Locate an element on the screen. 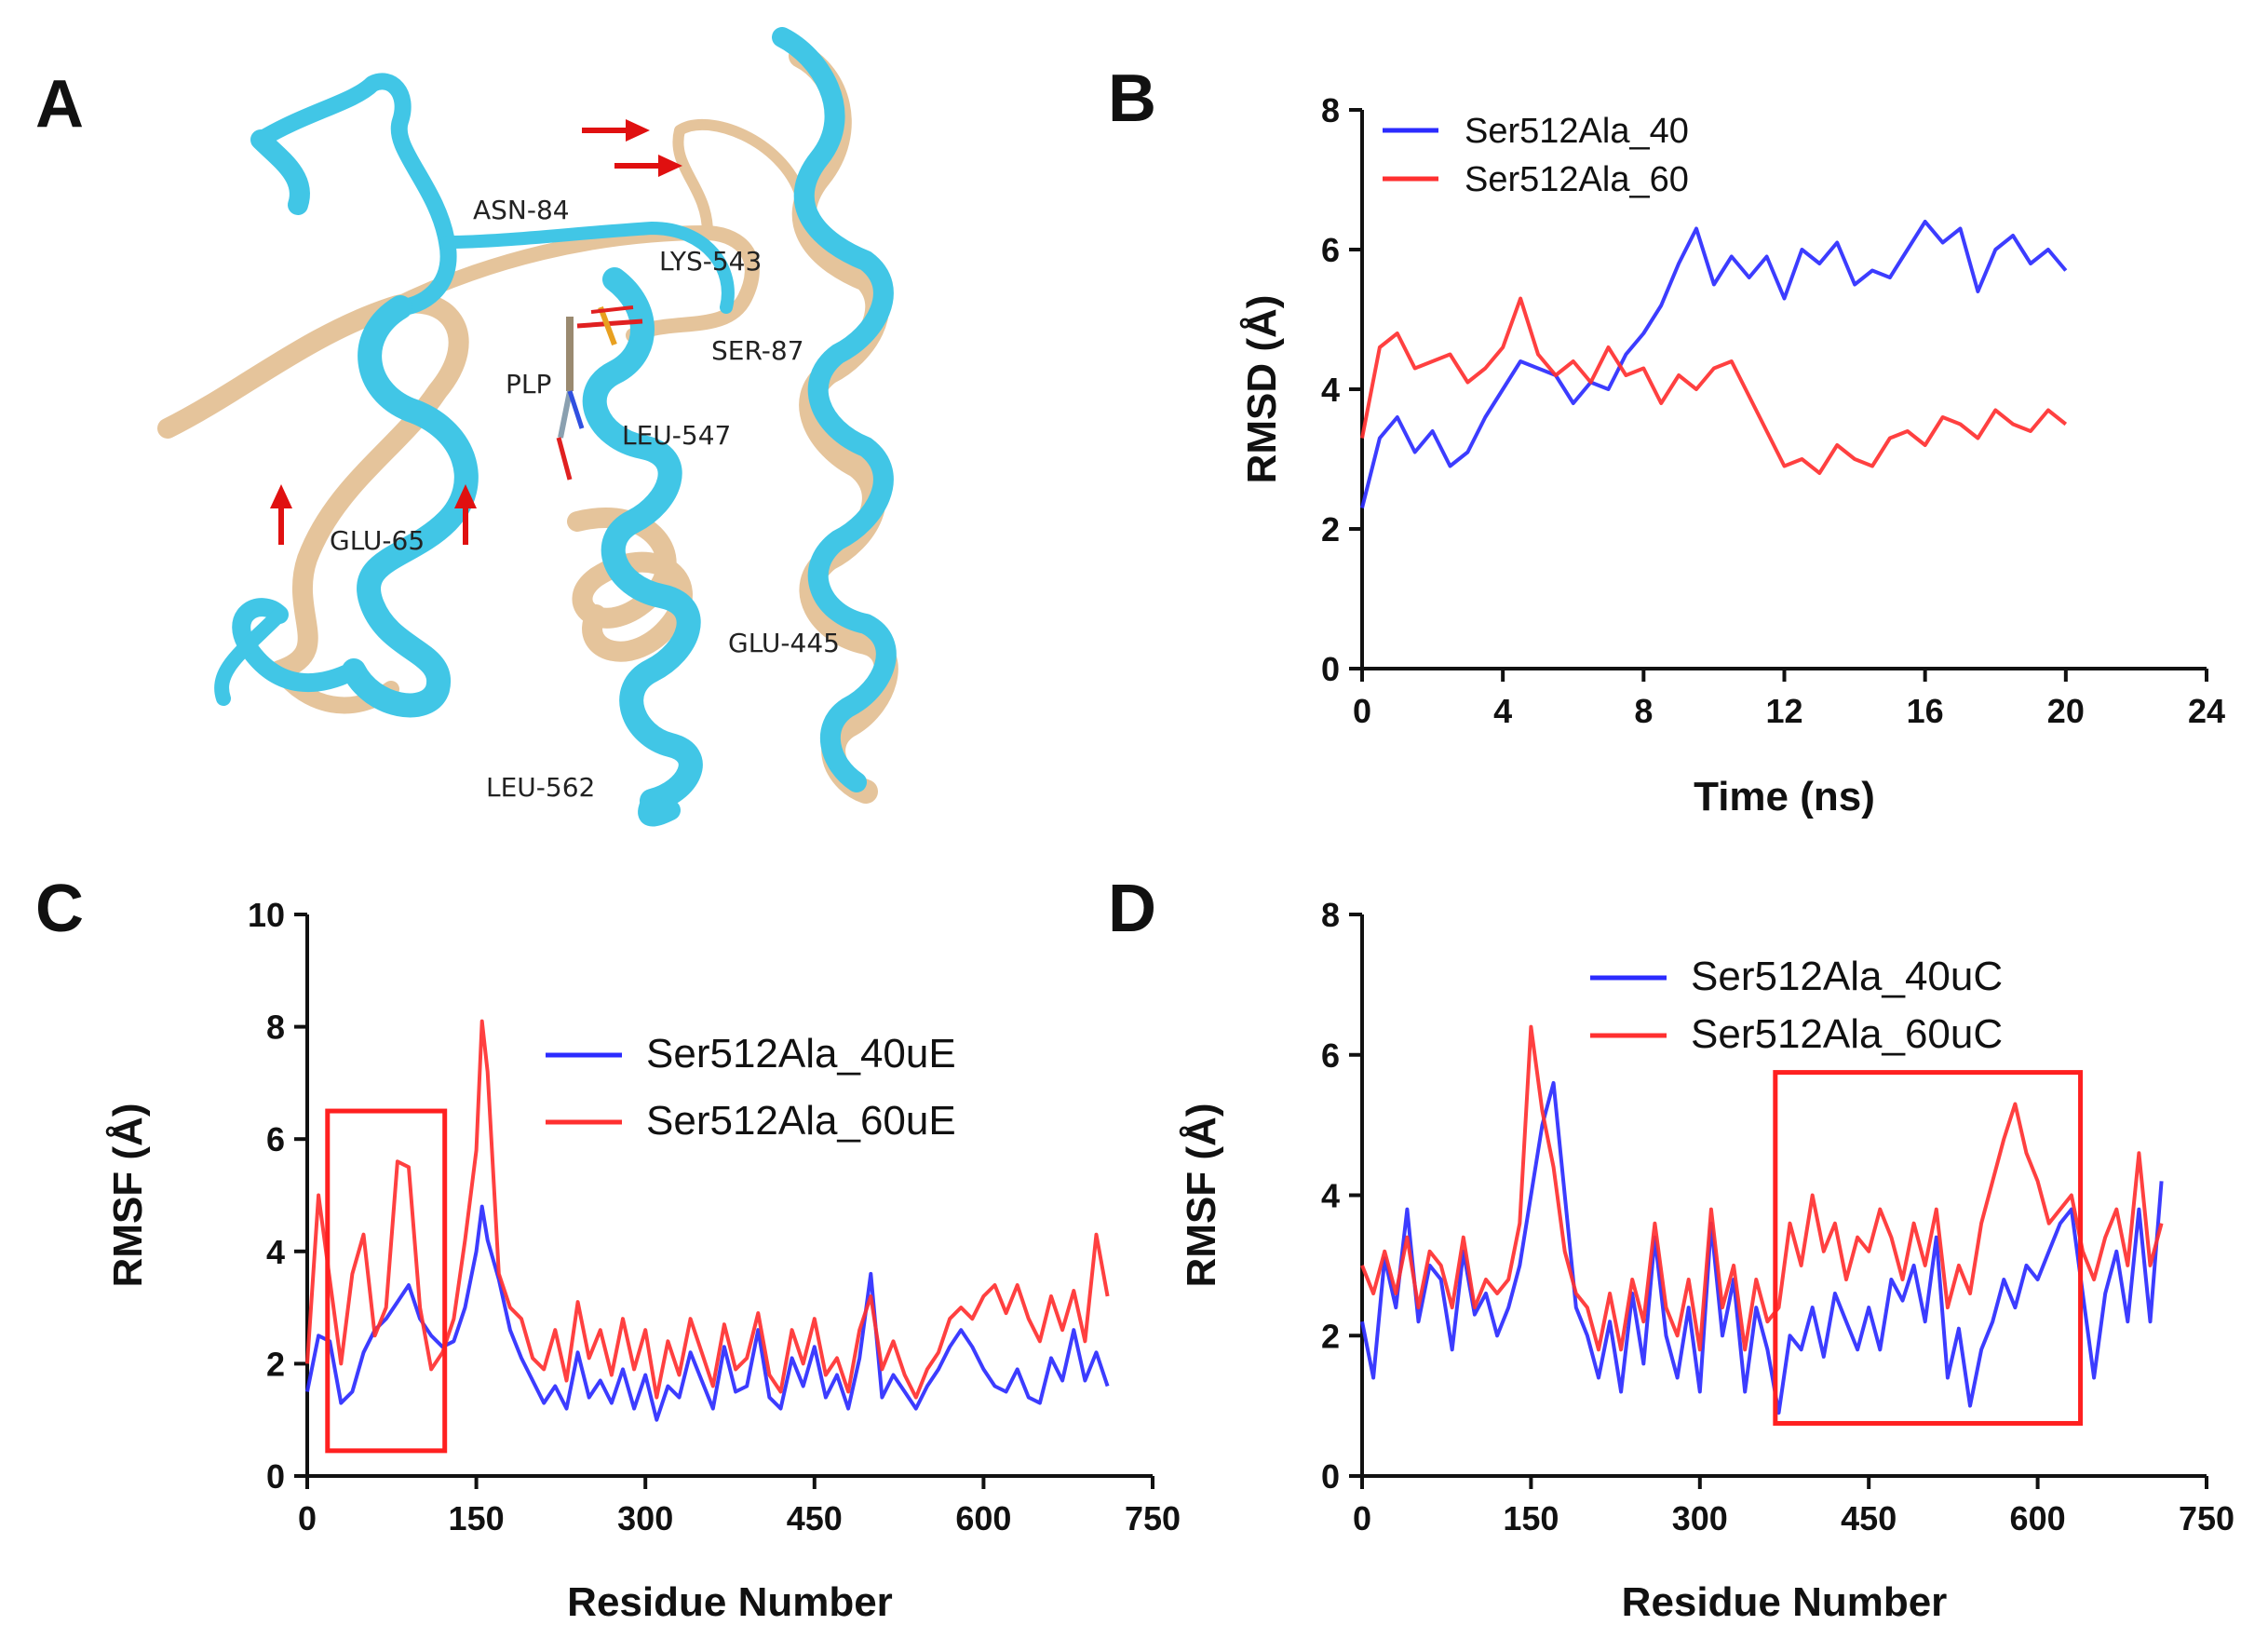 The height and width of the screenshot is (1652, 2268). motion-arrows is located at coordinates (476, 332).